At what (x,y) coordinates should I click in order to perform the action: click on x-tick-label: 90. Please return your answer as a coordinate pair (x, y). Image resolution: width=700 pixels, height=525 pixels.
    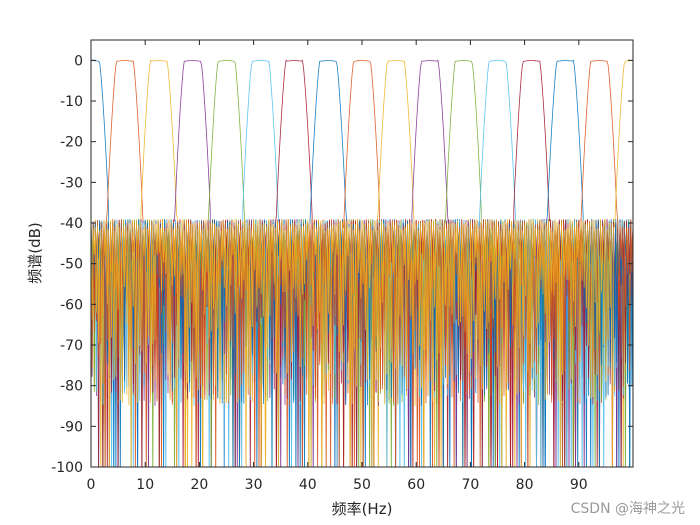
    Looking at the image, I should click on (579, 485).